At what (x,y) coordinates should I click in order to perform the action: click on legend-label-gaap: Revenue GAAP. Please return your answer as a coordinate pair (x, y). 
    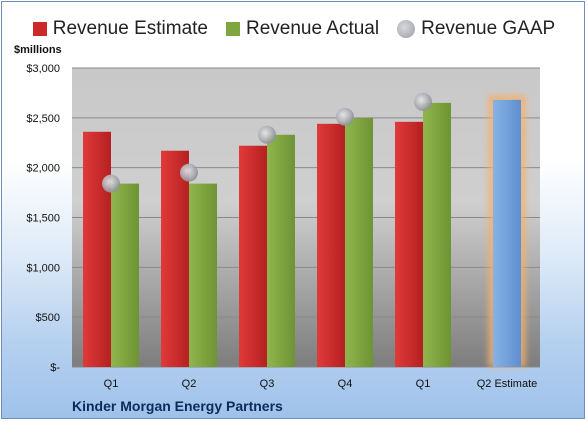
    Looking at the image, I should click on (488, 28).